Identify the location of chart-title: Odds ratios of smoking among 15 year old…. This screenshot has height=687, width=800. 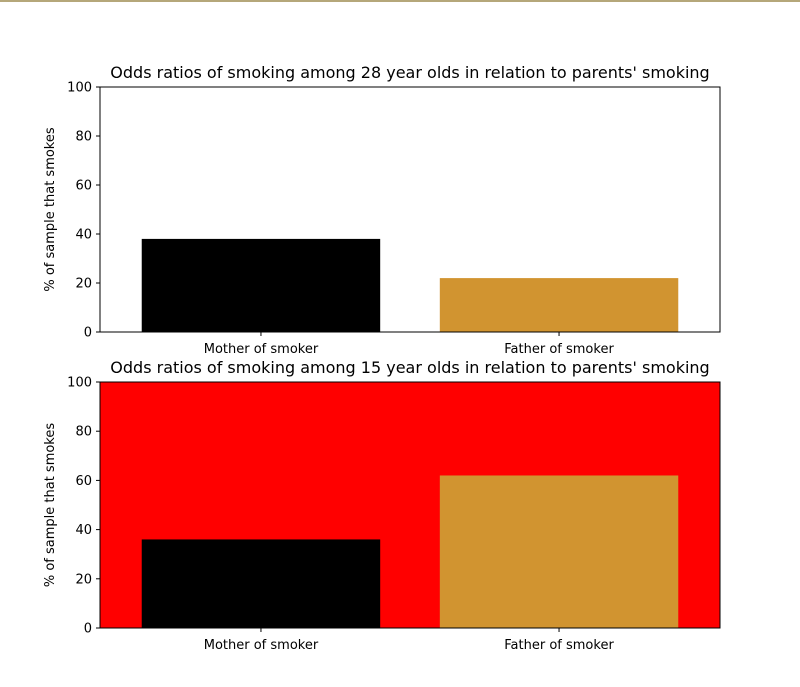
(409, 367).